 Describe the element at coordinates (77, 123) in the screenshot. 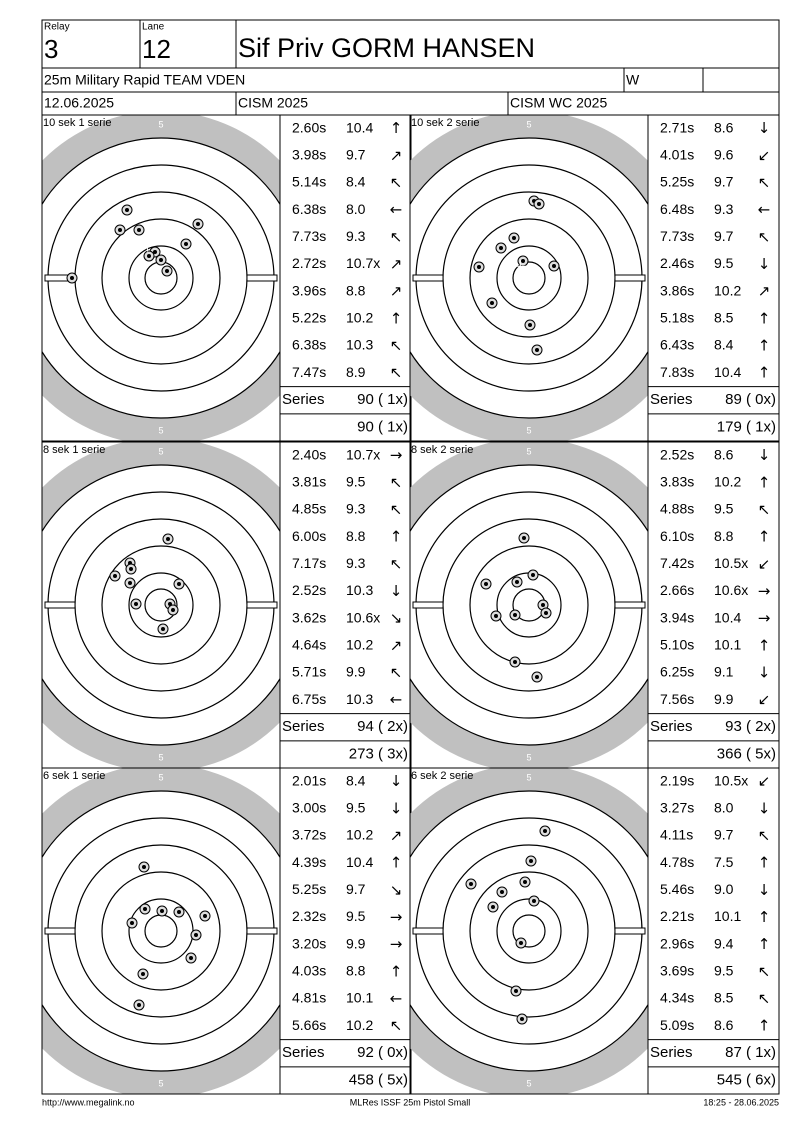

I see `panel-label: 10 sek 1 serie` at that location.